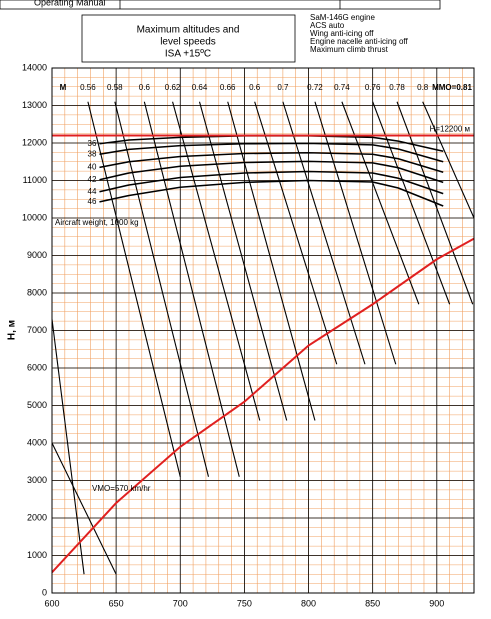 Image resolution: width=491 pixels, height=619 pixels. I want to click on note: Engine nacelle anti-icing off, so click(359, 41).